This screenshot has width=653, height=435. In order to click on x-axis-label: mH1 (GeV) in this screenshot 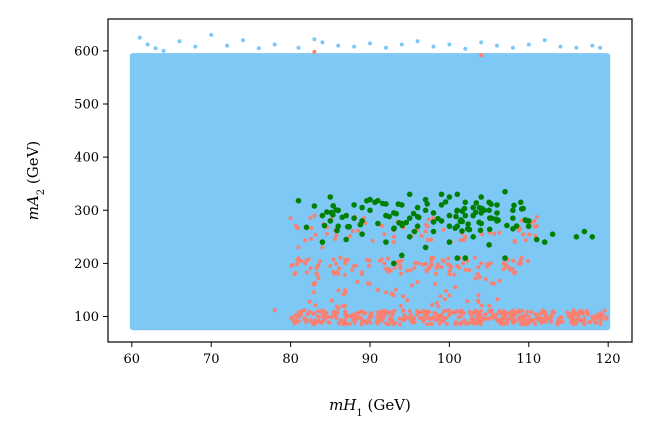, I will do `click(370, 407)`.